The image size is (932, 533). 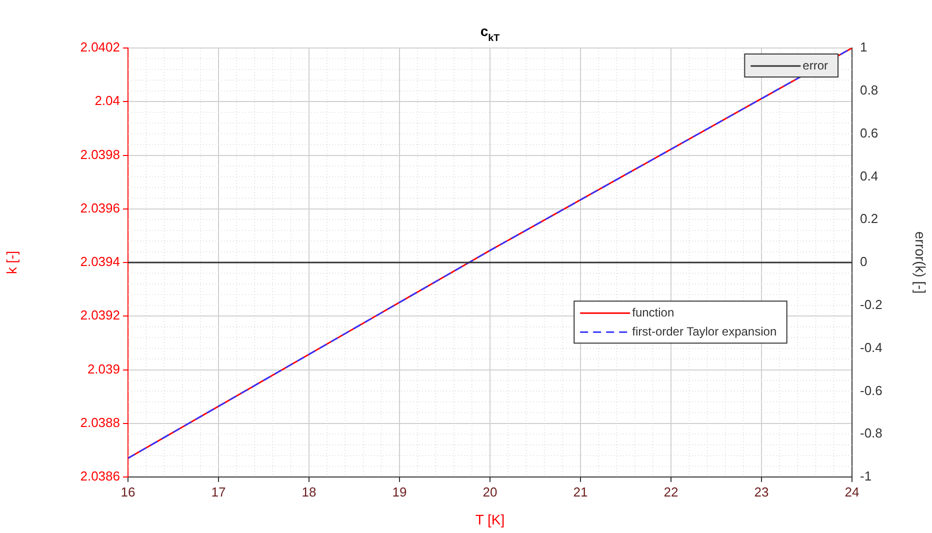 What do you see at coordinates (920, 262) in the screenshot?
I see `y2-axis-title: error(k) [-]` at bounding box center [920, 262].